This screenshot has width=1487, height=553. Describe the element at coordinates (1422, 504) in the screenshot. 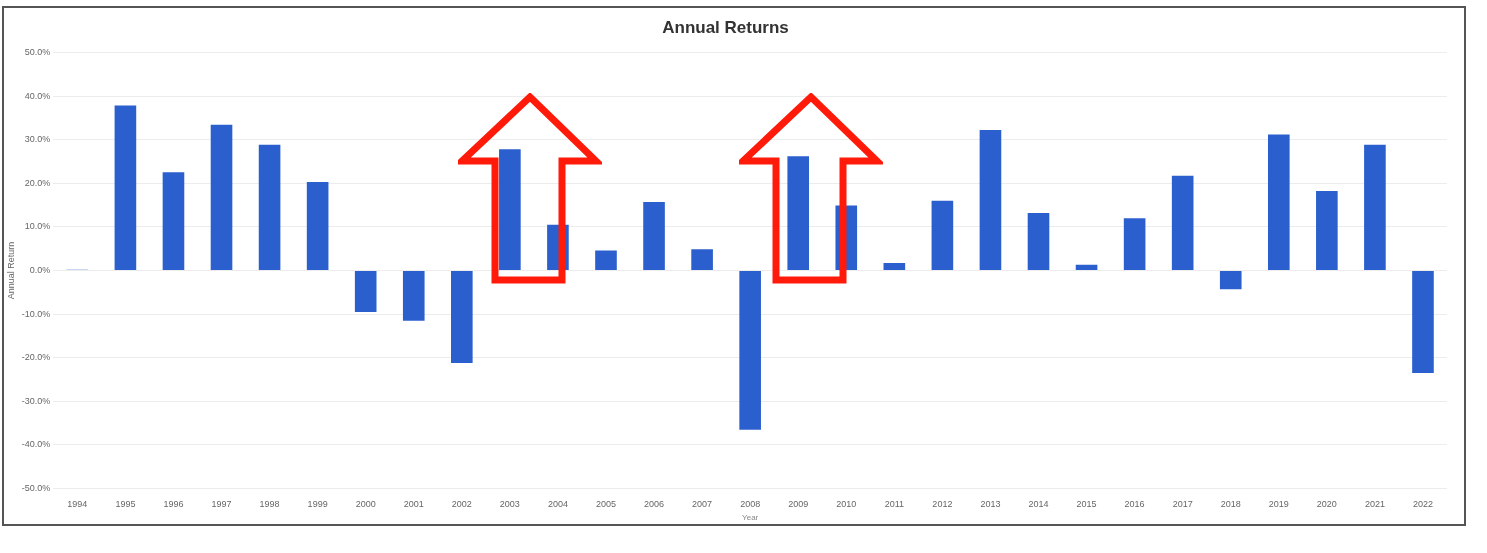

I see `x-tick-label: 2022` at that location.